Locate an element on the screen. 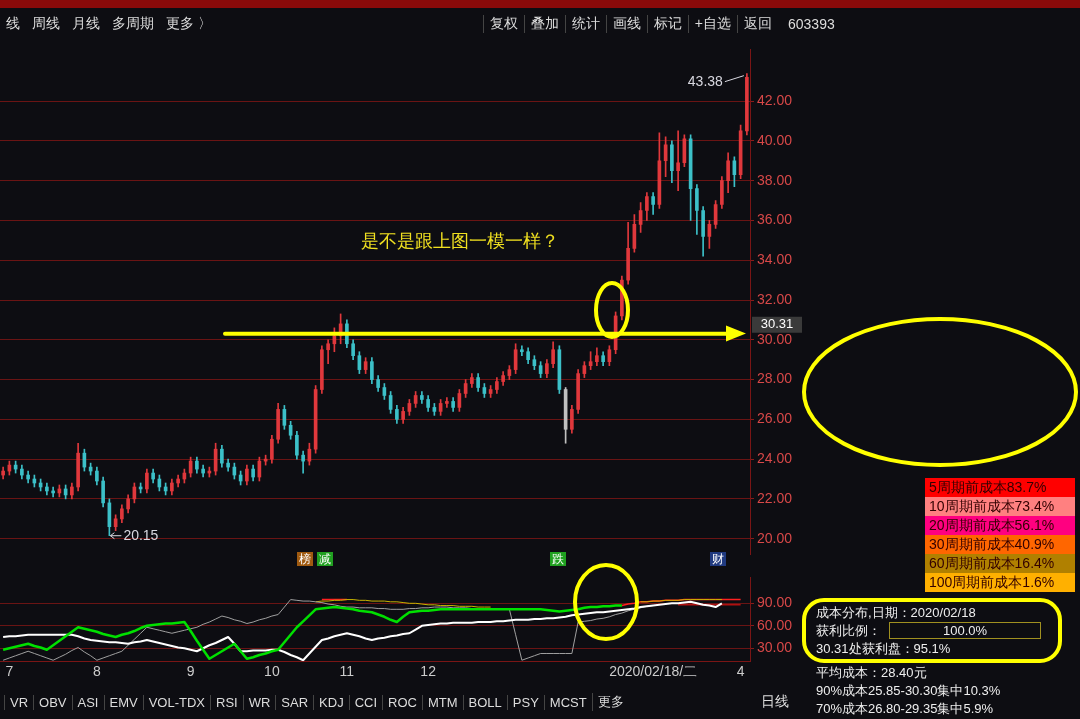 This screenshot has width=1080, height=719. ref-line-label: 30.31 is located at coordinates (777, 324).